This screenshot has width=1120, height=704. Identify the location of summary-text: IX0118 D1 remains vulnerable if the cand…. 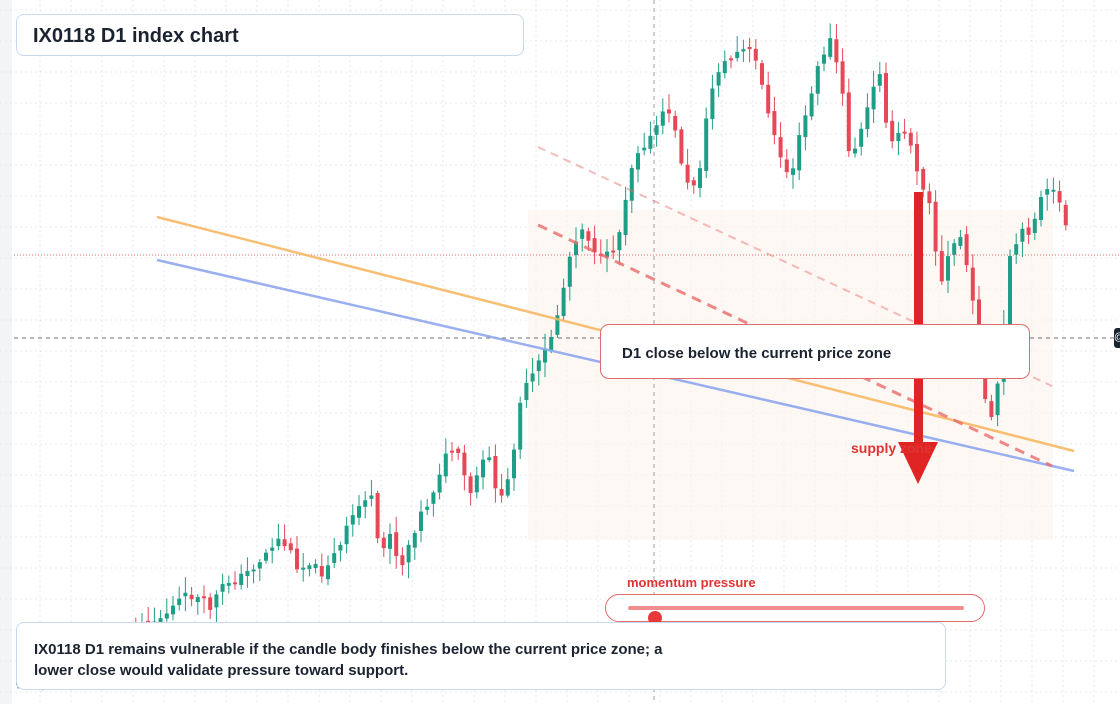
(348, 660).